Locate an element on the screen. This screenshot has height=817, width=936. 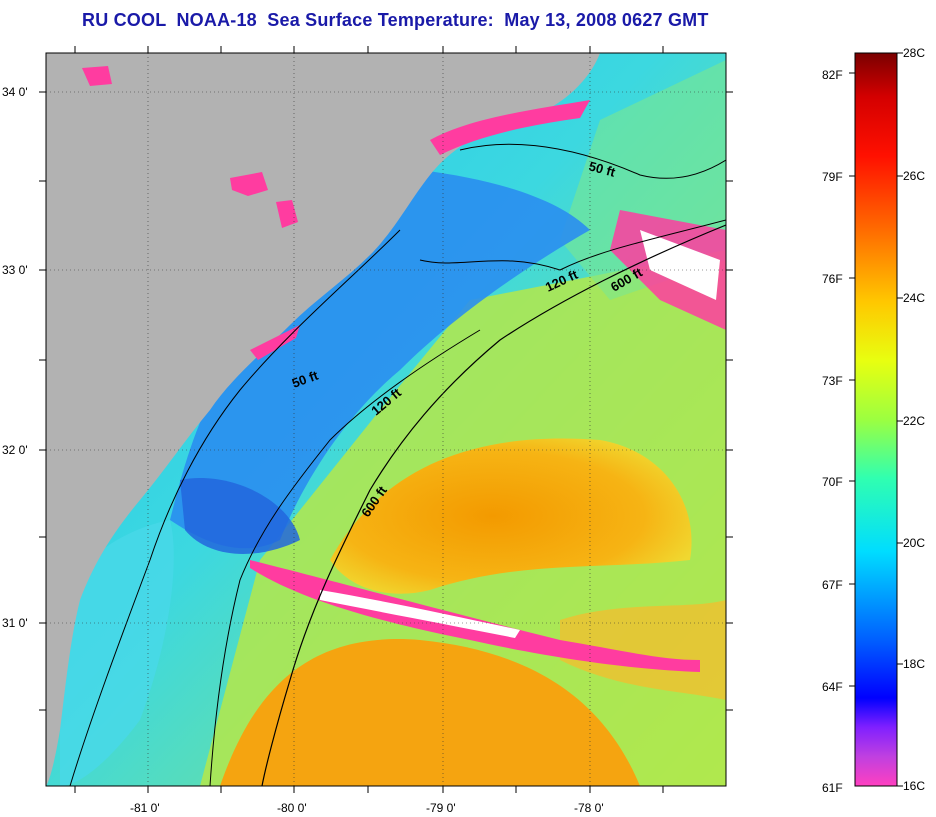
latitude-label: 34 0' is located at coordinates (15, 92).